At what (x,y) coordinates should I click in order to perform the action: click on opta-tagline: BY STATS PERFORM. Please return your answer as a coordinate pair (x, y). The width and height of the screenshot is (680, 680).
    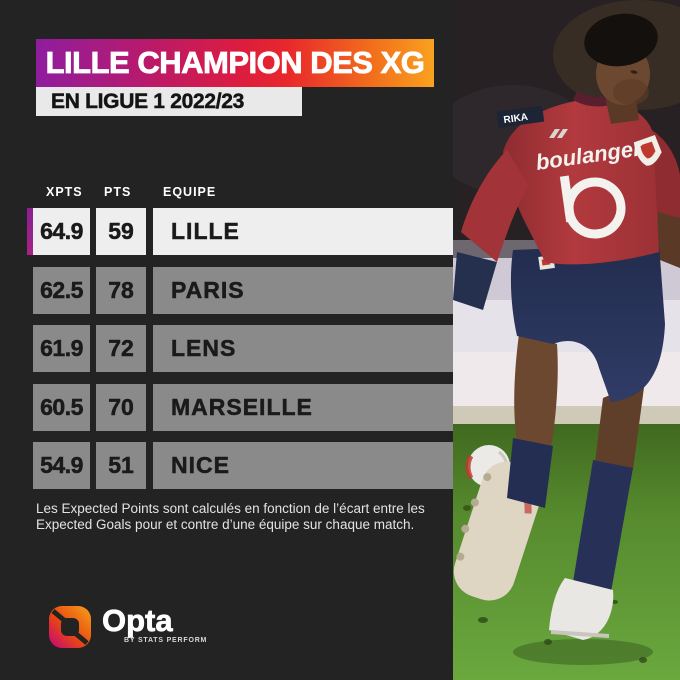
    Looking at the image, I should click on (166, 640).